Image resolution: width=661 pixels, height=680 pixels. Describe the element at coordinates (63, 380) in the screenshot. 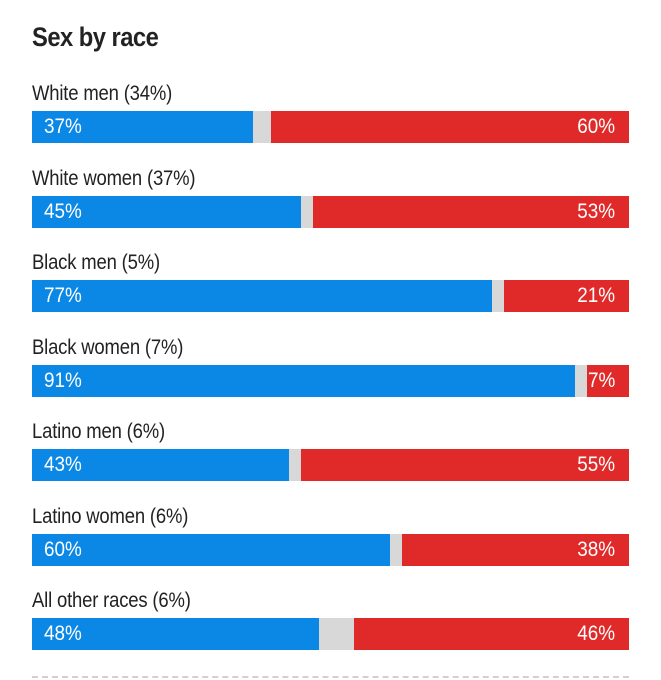

I see `data-label-blue: 91%` at that location.